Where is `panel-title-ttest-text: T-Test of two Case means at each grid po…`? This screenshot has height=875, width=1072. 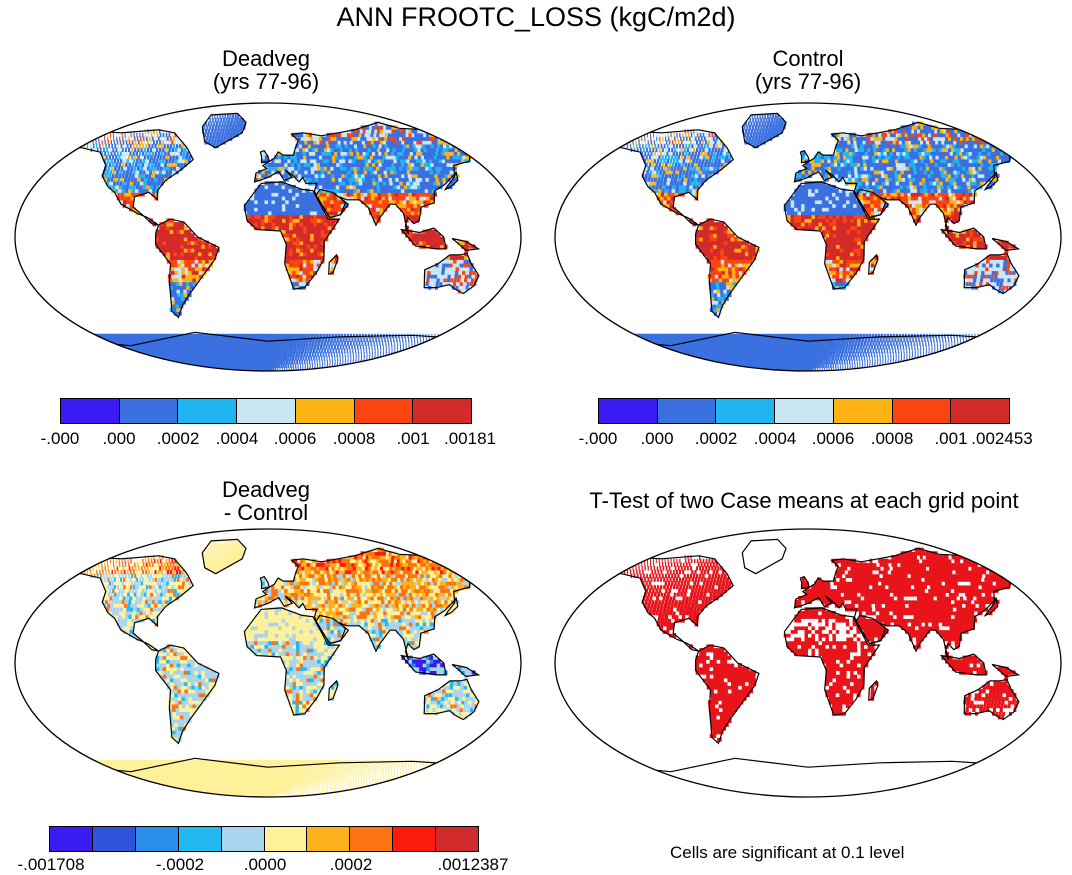 panel-title-ttest-text: T-Test of two Case means at each grid po… is located at coordinates (804, 500).